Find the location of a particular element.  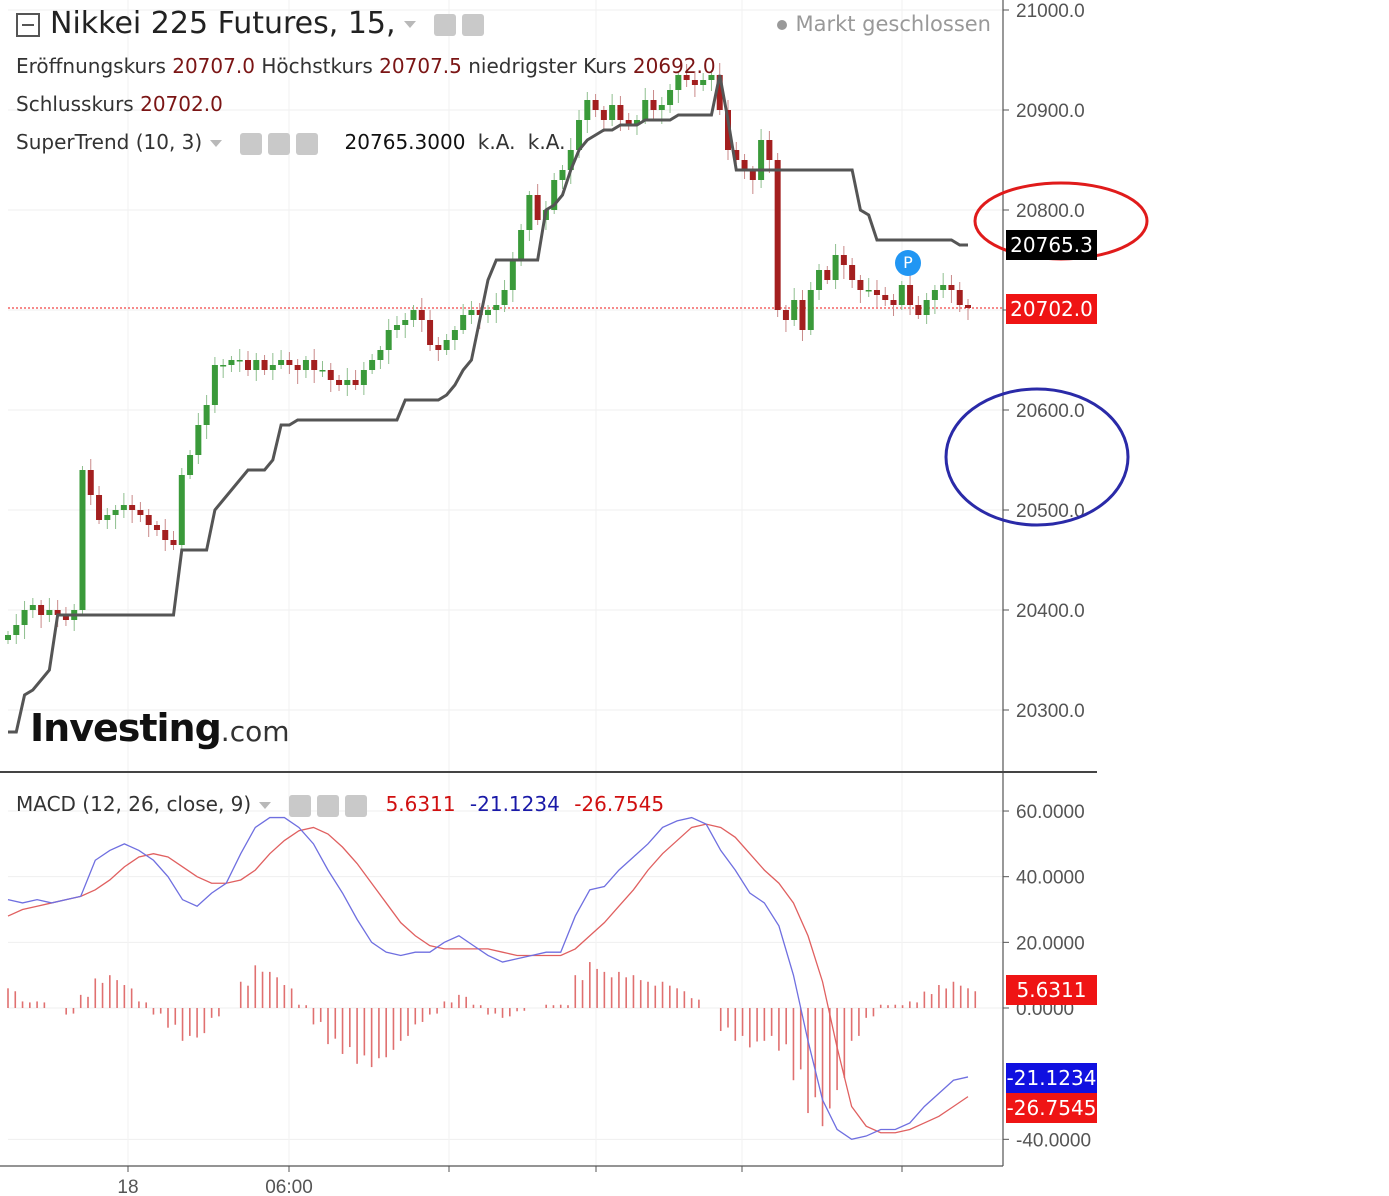

close-value: 20702.0 is located at coordinates (181, 104).